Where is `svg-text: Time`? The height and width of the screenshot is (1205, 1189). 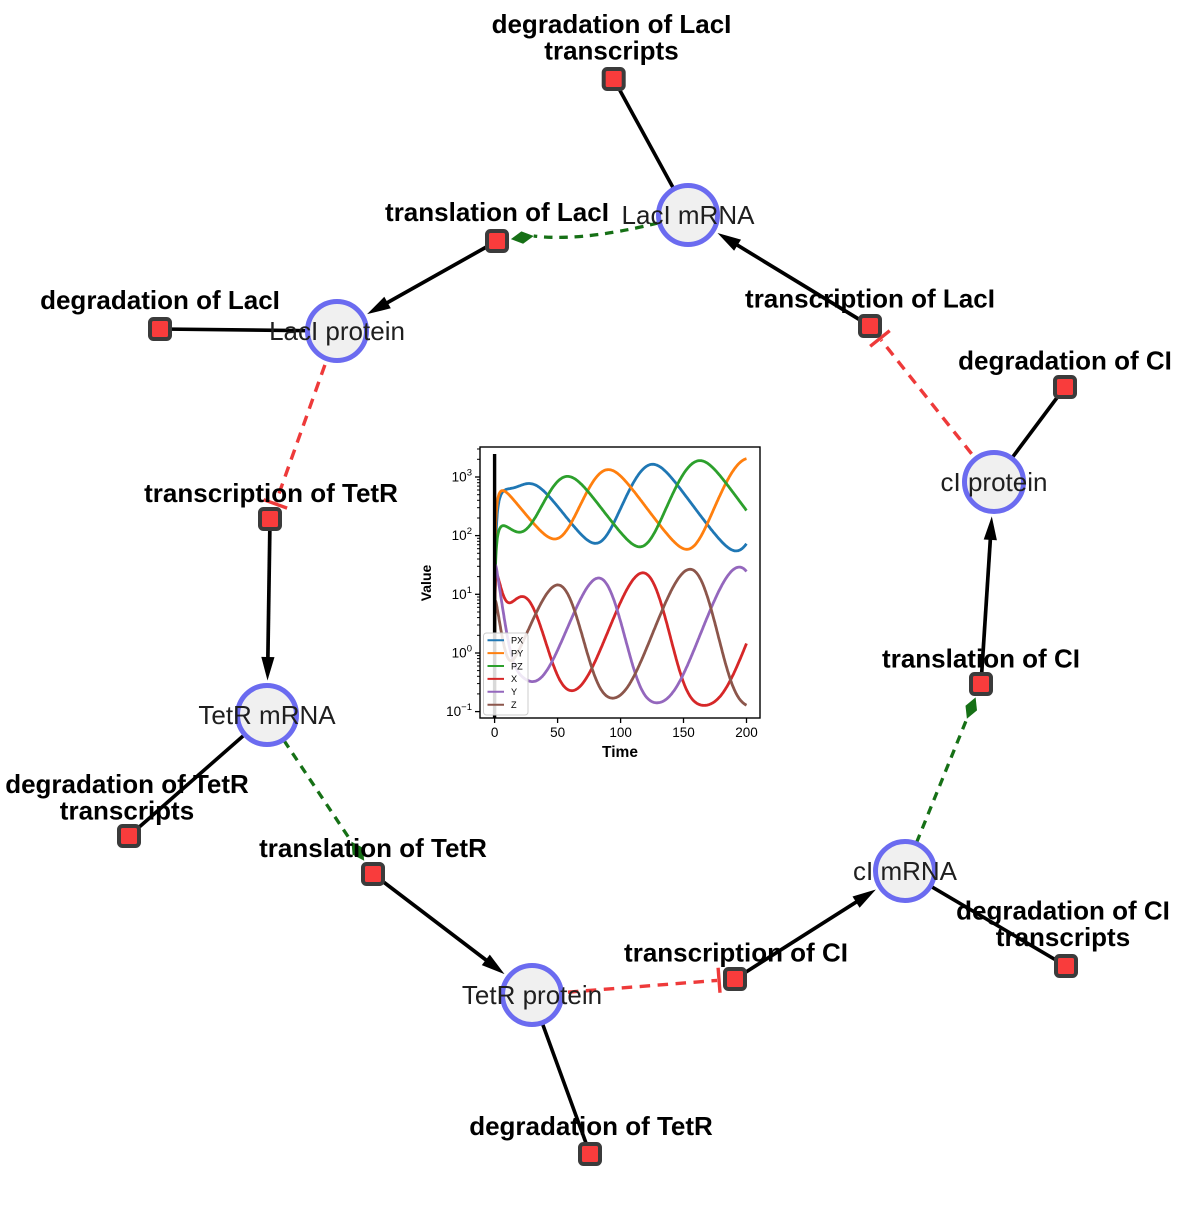
svg-text: Time is located at coordinates (620, 752).